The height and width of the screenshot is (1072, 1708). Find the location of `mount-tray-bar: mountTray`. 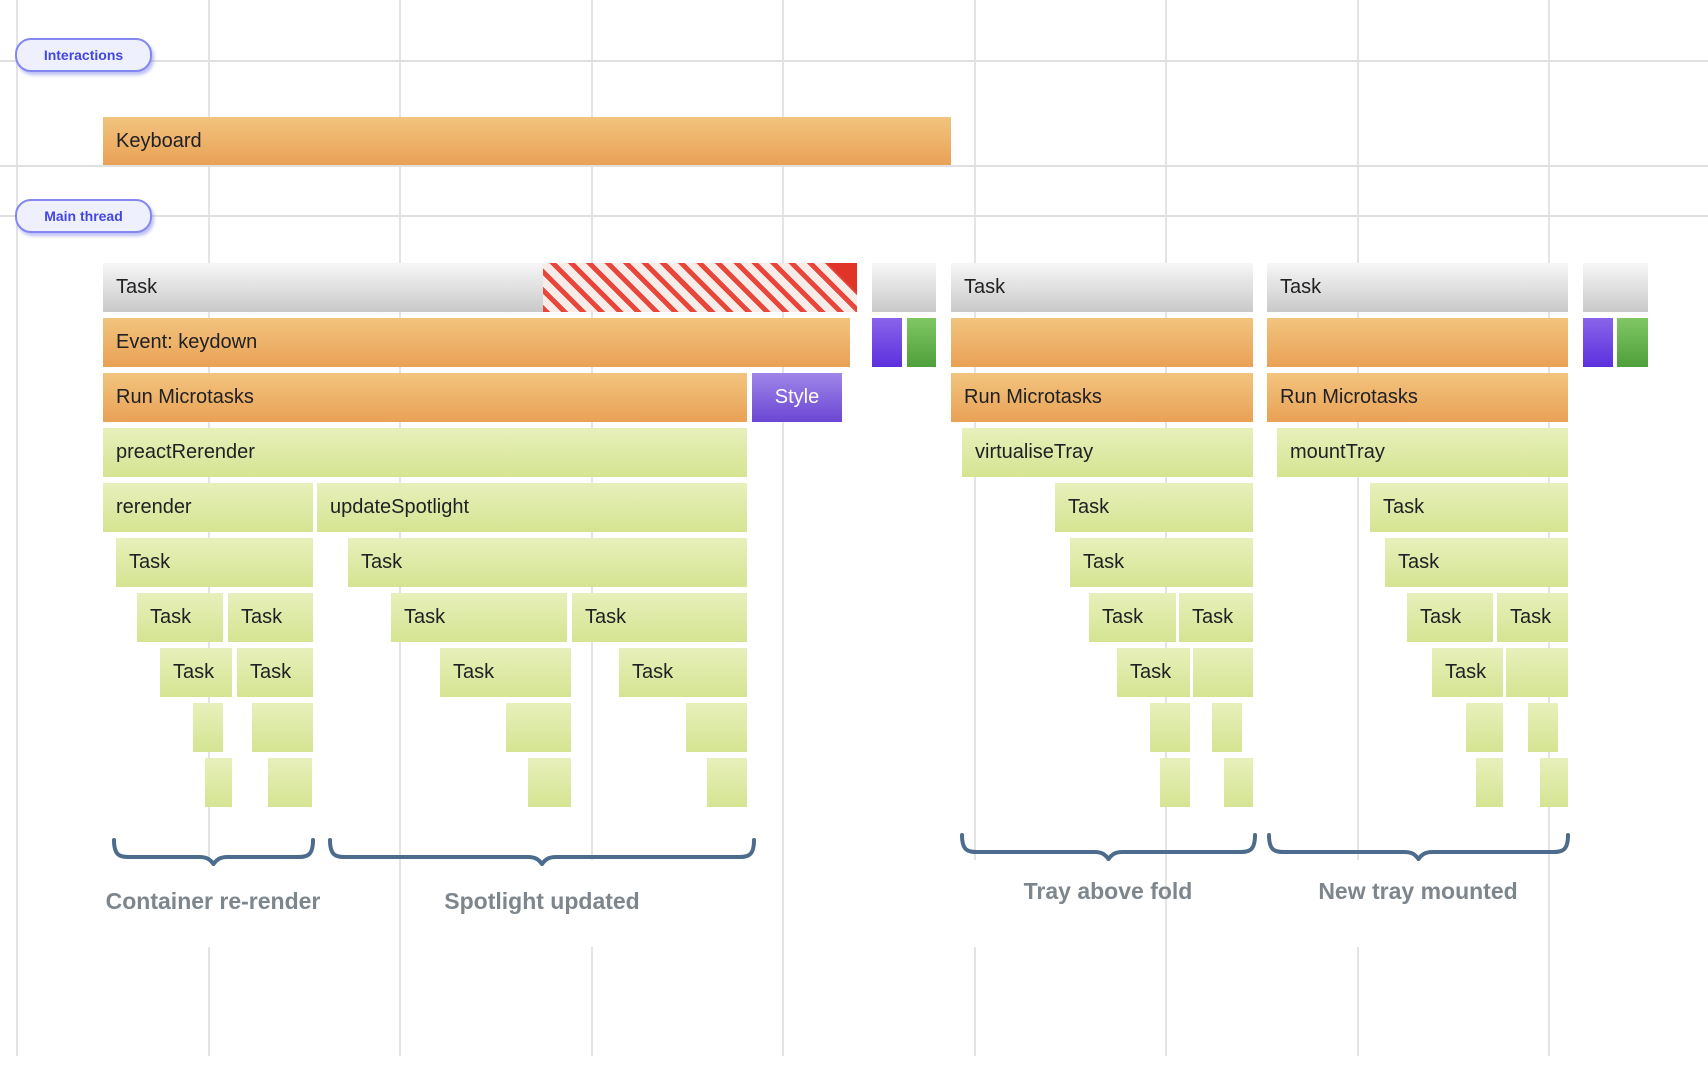

mount-tray-bar: mountTray is located at coordinates (1422, 452).